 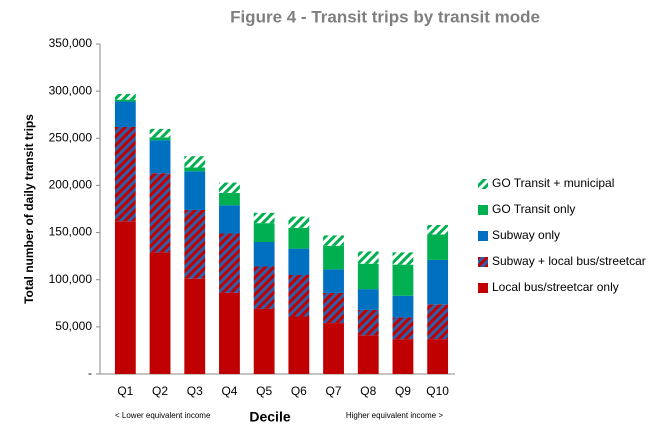 What do you see at coordinates (71, 90) in the screenshot?
I see `y-tick-label: 300,000` at bounding box center [71, 90].